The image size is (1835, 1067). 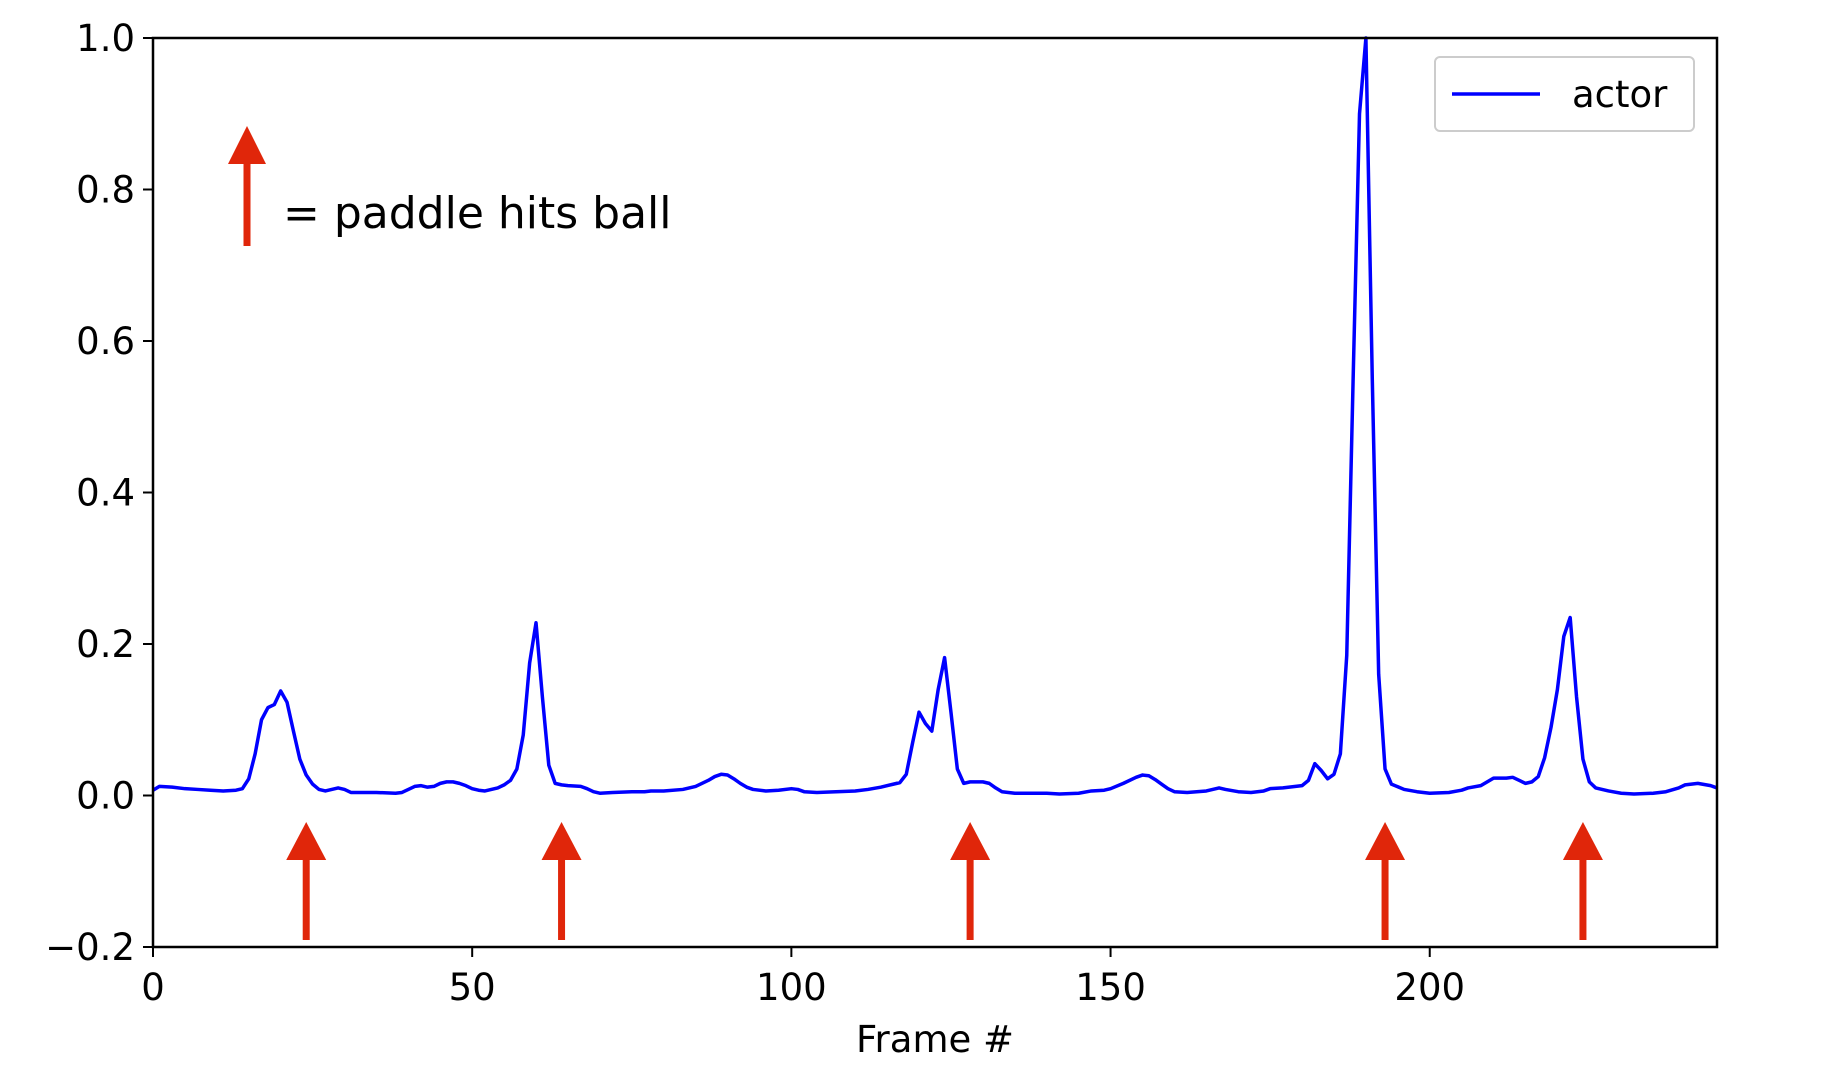 What do you see at coordinates (791, 987) in the screenshot?
I see `x-tick-label: 100` at bounding box center [791, 987].